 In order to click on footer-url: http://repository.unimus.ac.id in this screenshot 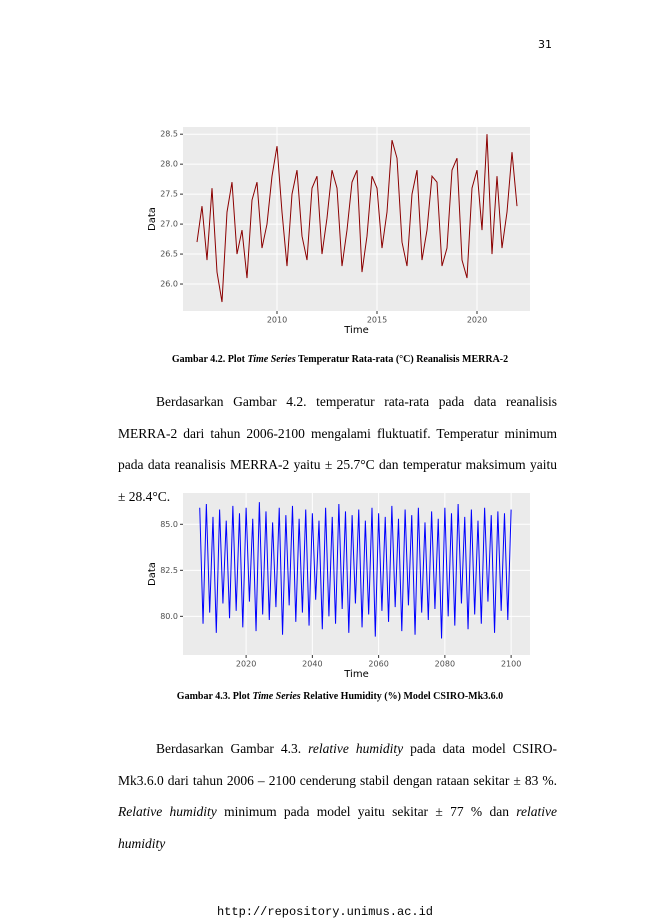, I will do `click(325, 912)`.